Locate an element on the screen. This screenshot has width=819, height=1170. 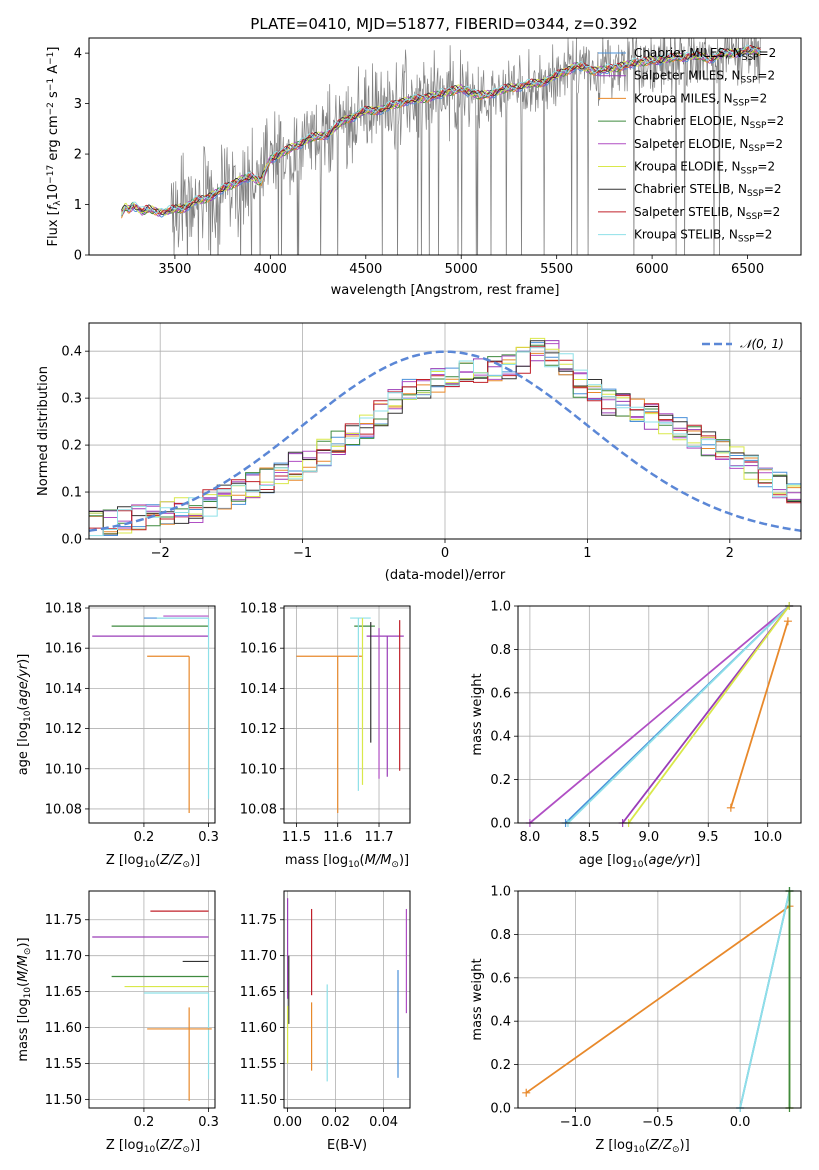
legend-label: Salpeter STELIB, NSSP=2 is located at coordinates (707, 213).